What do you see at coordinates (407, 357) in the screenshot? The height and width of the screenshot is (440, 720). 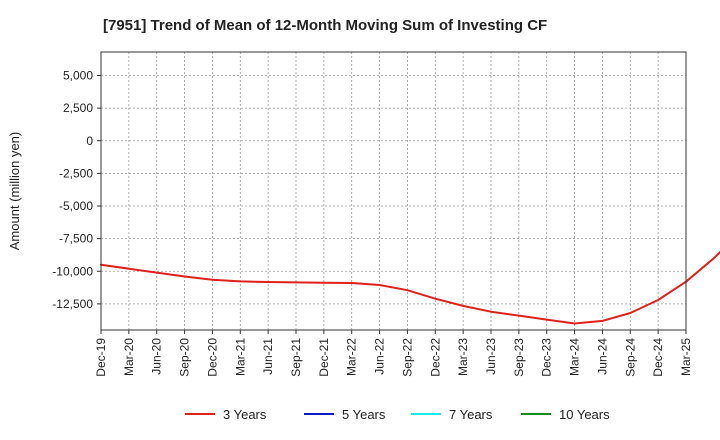 I see `x-tick-label: Sep-22` at bounding box center [407, 357].